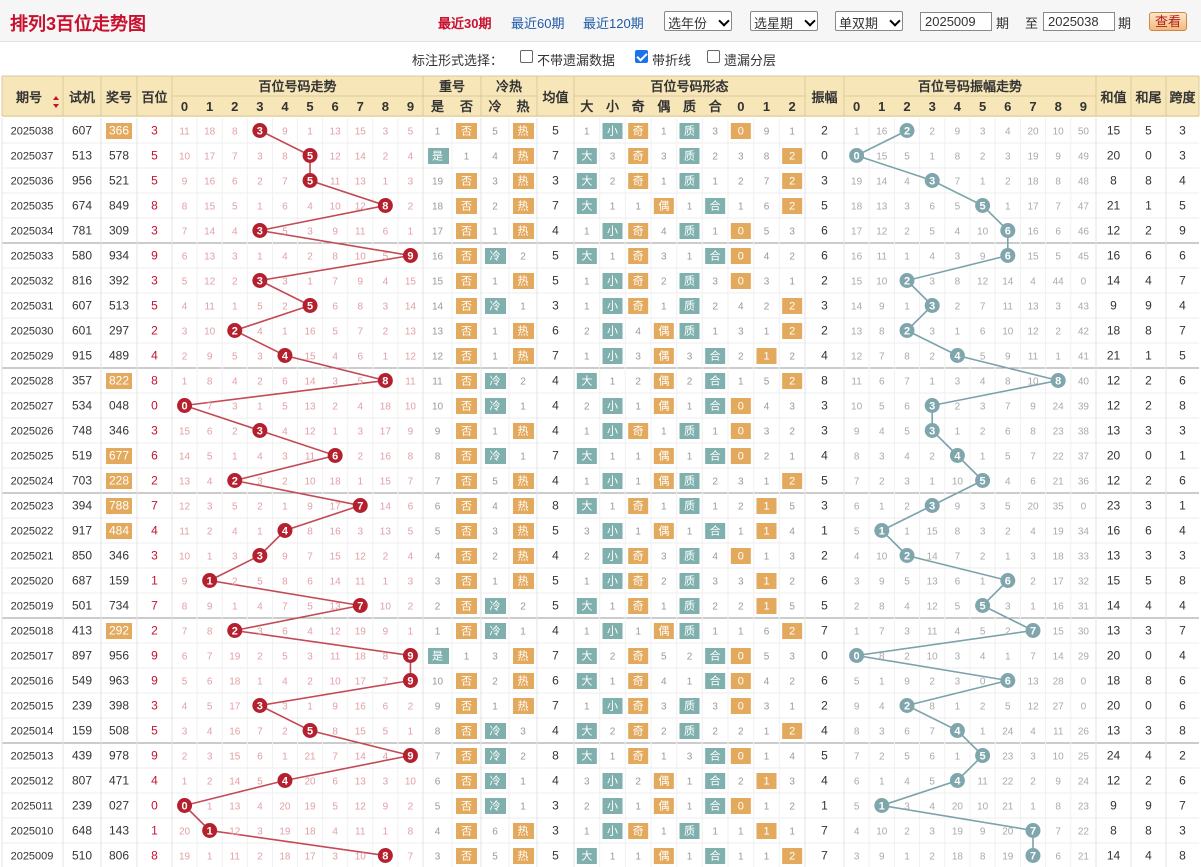 The height and width of the screenshot is (867, 1201). I want to click on odd-even-select: 单双期, so click(869, 21).